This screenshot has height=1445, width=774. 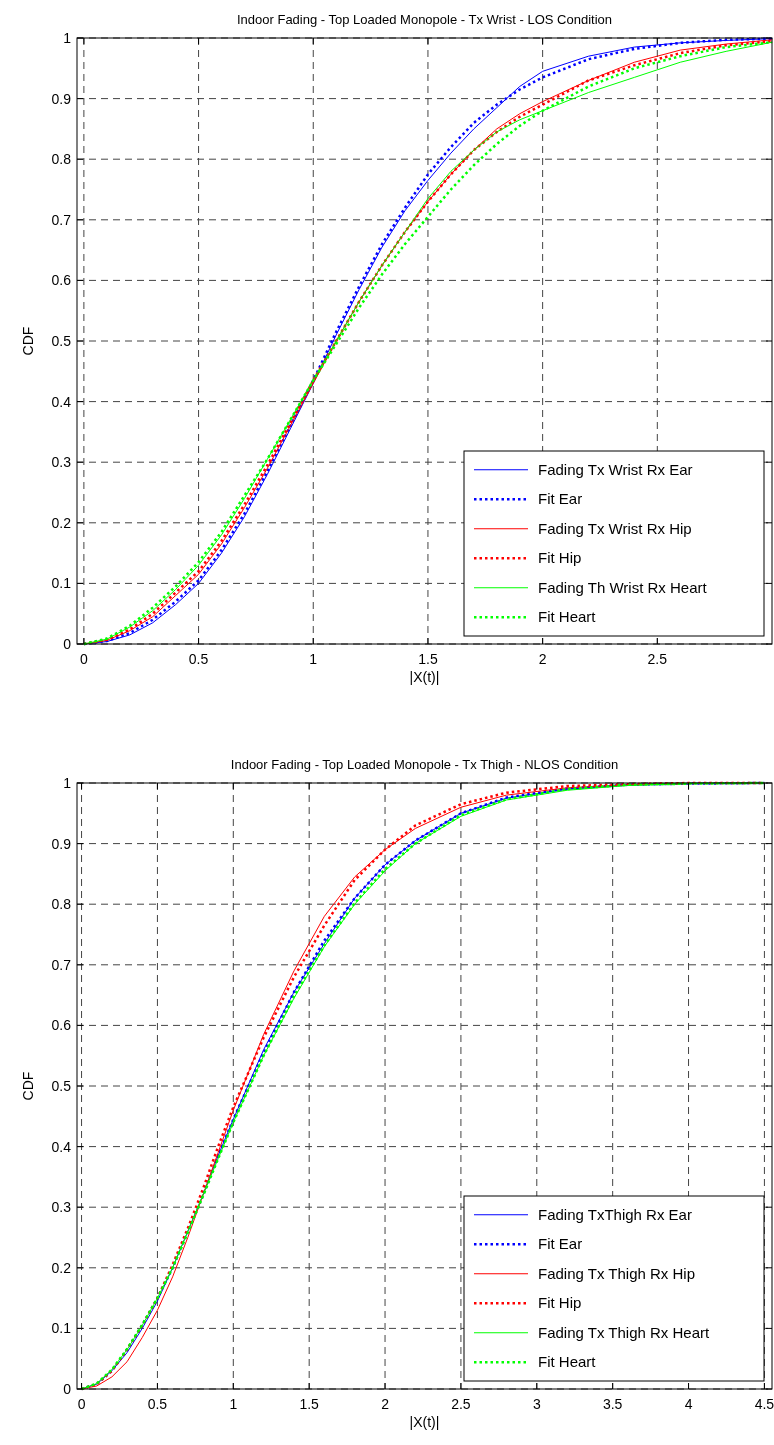 I want to click on legend-label: Fading Th Wrist Rx Heart, so click(x=623, y=587).